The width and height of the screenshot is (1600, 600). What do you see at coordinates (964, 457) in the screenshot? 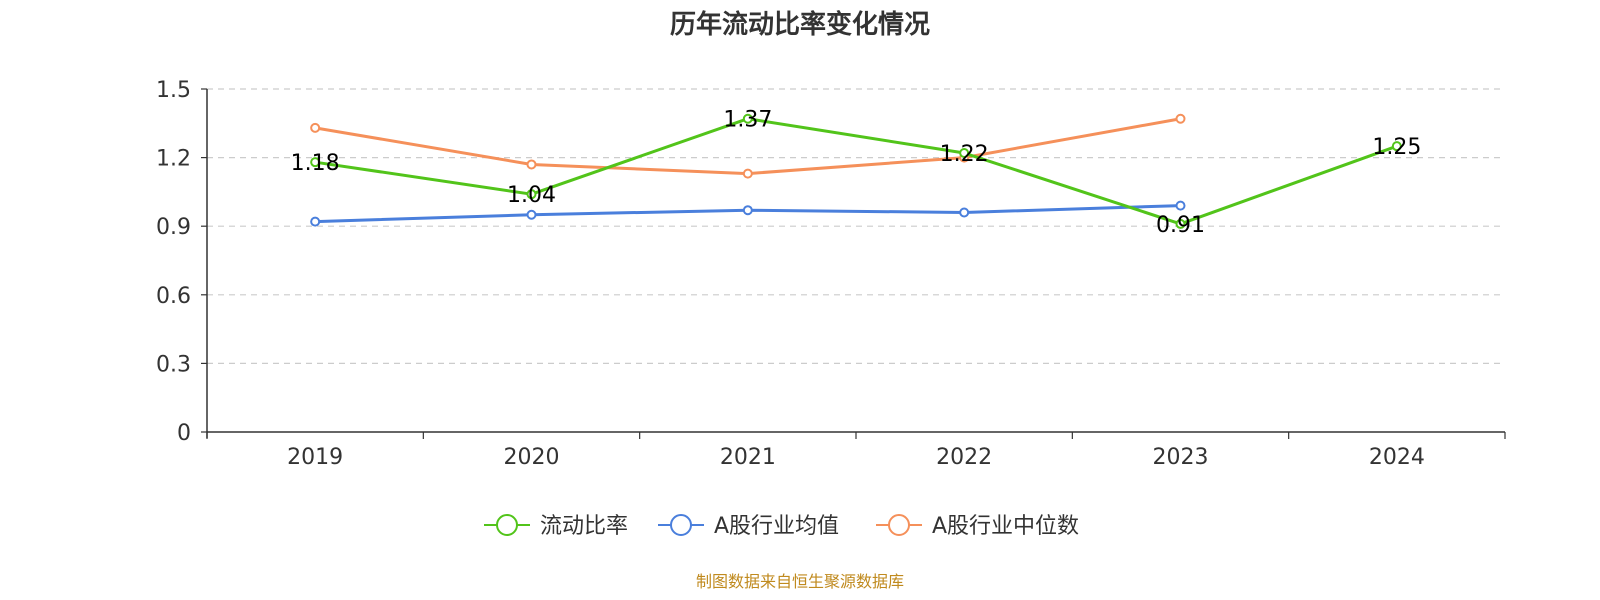
I see `x-tick-label: 2022` at bounding box center [964, 457].